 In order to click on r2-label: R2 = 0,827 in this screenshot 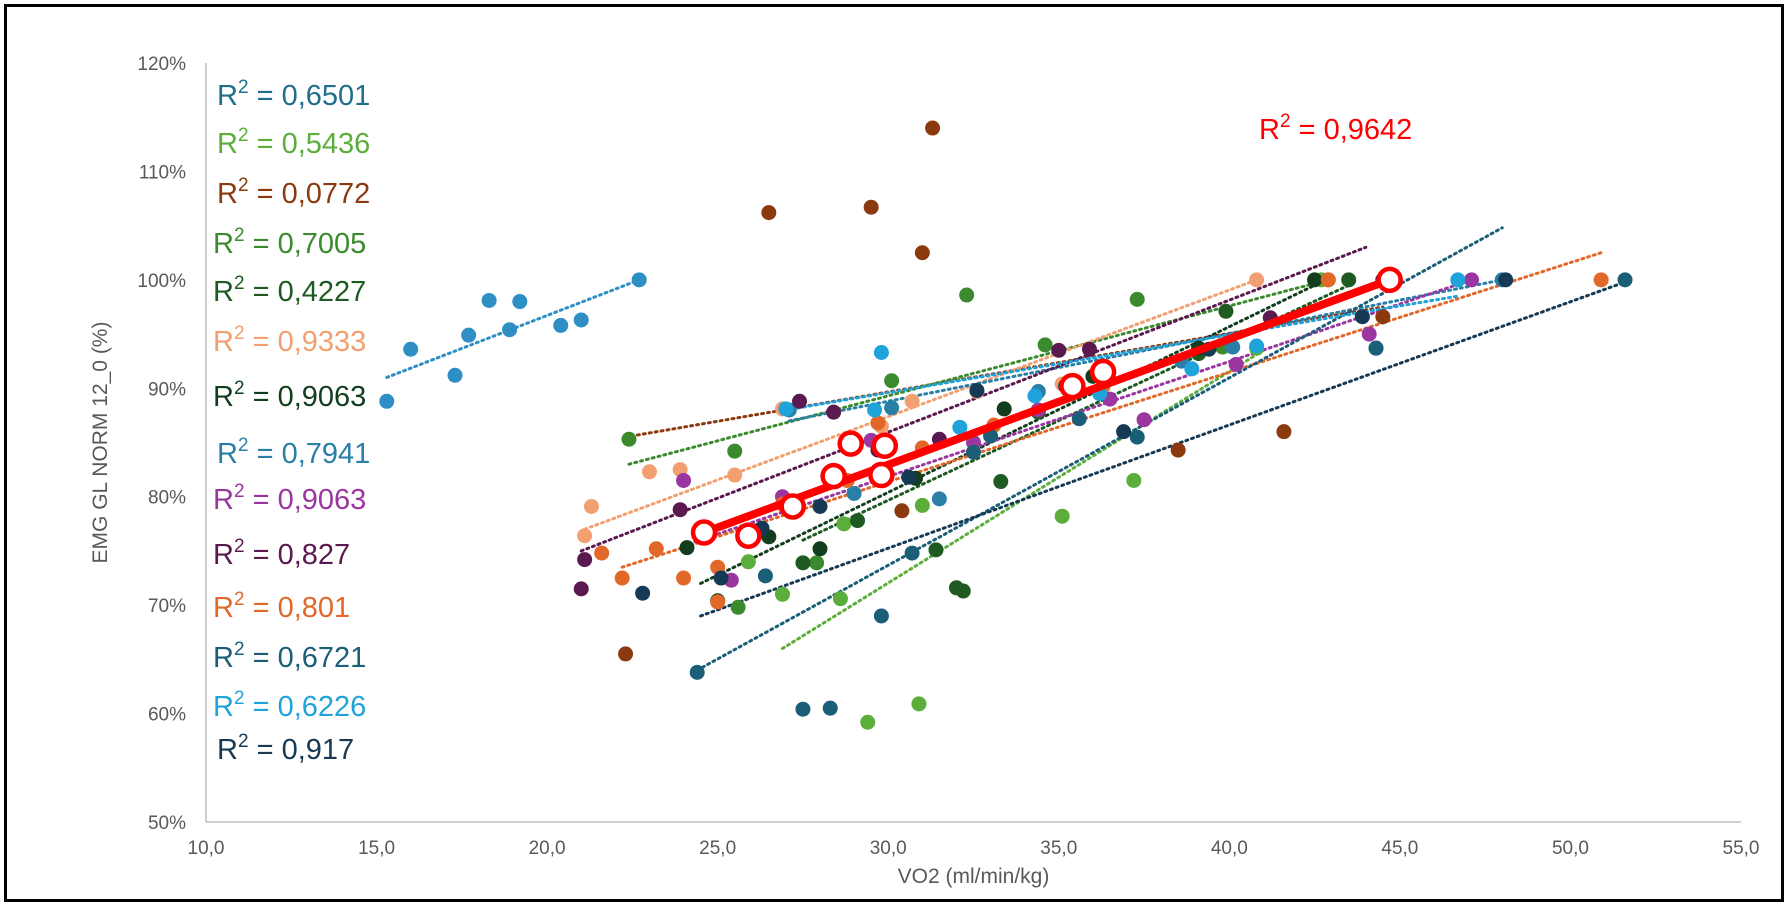, I will do `click(281, 553)`.